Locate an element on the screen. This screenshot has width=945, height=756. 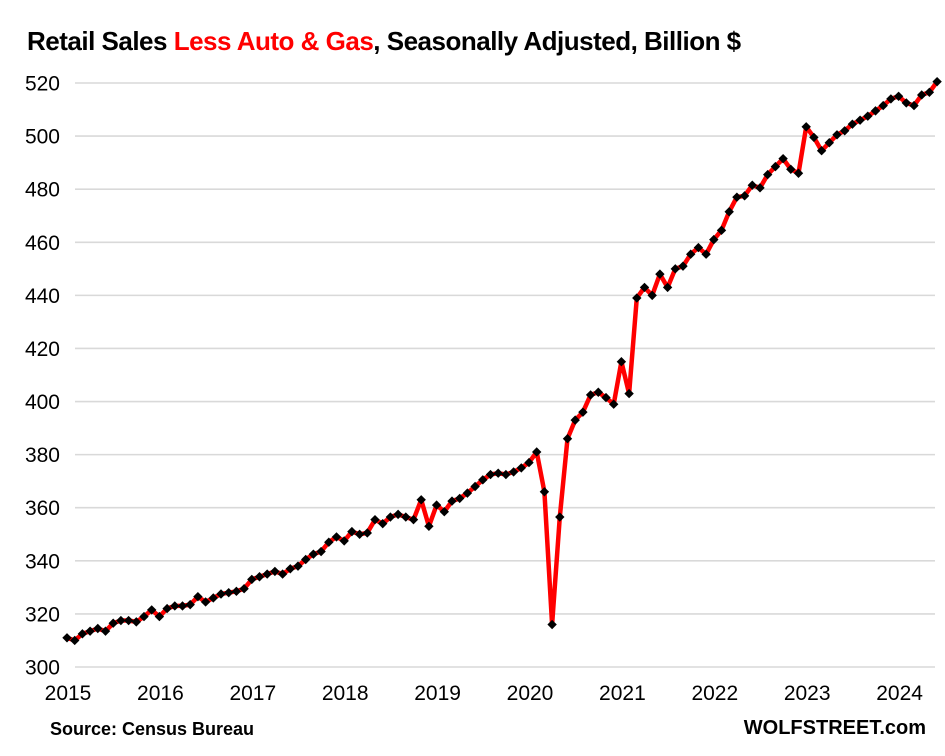
svg-text: 520 is located at coordinates (42, 84).